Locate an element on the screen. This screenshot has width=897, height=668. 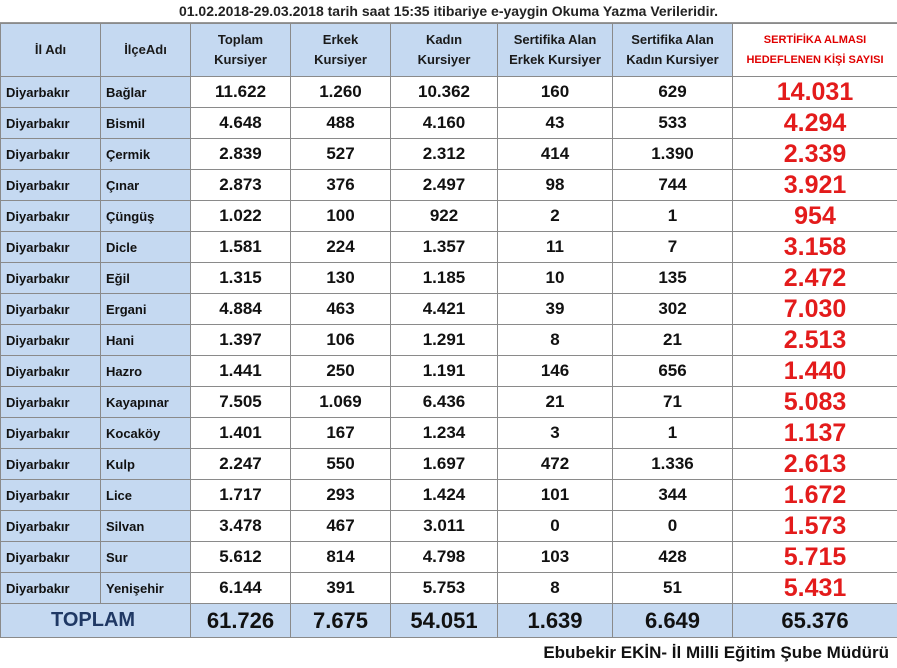
header-text: İl Adı is located at coordinates (50, 50).